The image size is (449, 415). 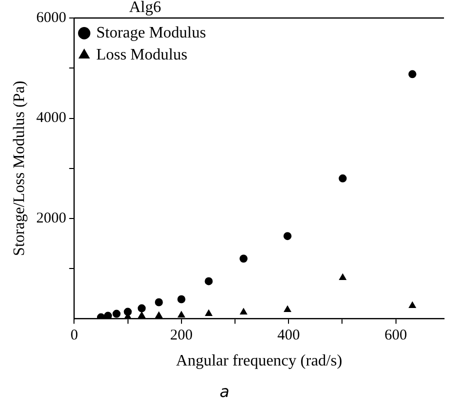 I want to click on legend-label: Loss Modulus, so click(x=142, y=55).